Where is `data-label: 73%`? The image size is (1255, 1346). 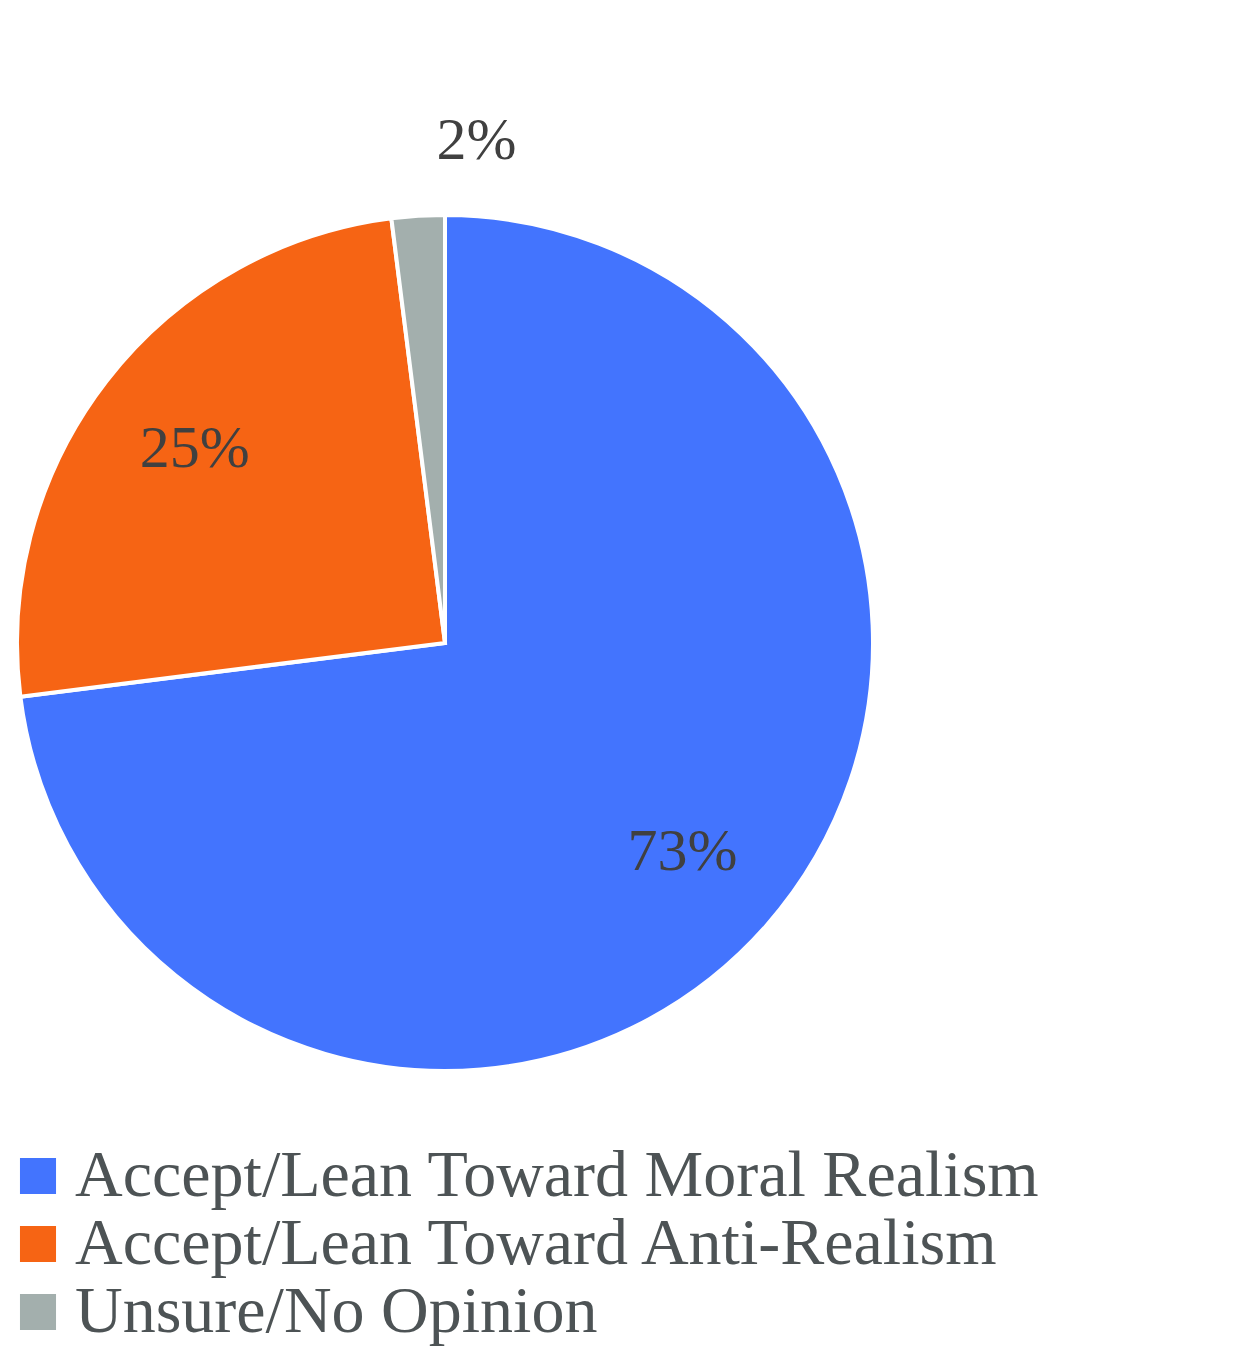 data-label: 73% is located at coordinates (682, 850).